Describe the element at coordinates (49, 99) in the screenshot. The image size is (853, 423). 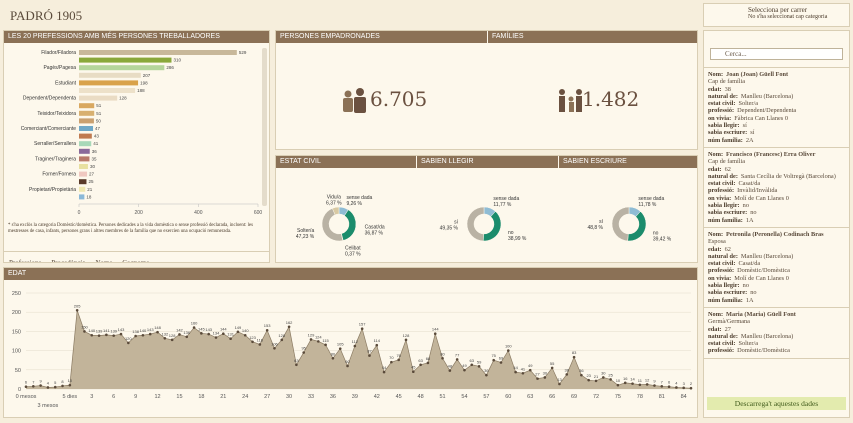
I see `y-tick-label: Dependent/Dependenta` at that location.